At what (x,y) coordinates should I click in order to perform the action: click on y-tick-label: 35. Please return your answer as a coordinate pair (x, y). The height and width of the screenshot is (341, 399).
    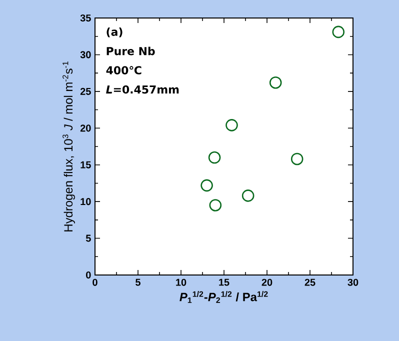
    Looking at the image, I should click on (85, 18).